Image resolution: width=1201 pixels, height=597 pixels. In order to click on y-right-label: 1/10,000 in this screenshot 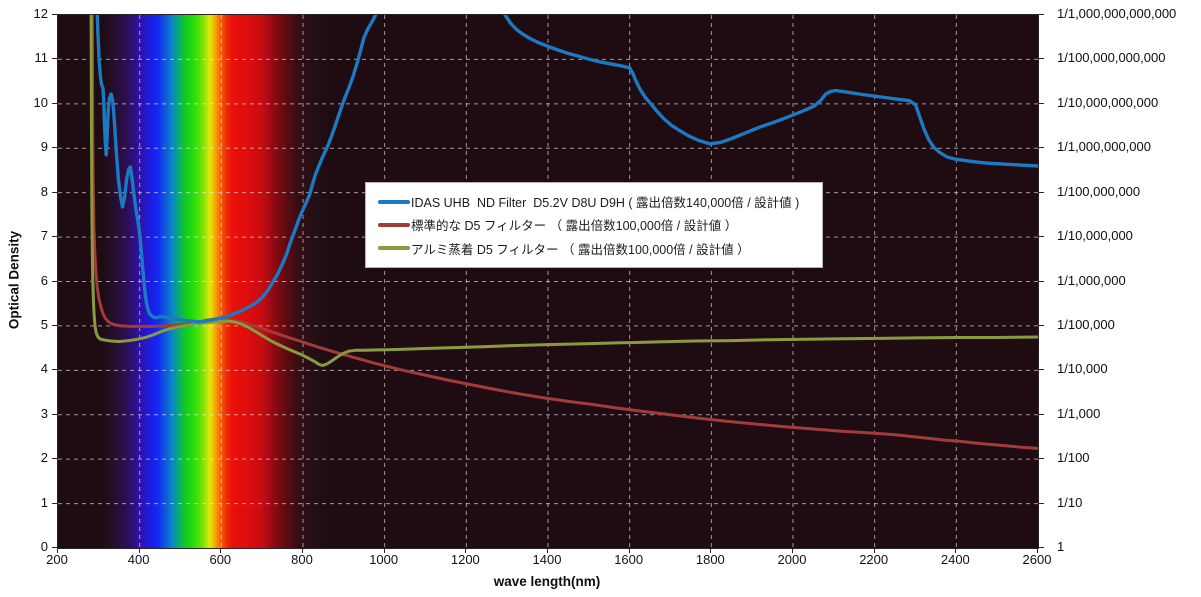, I will do `click(1082, 369)`.